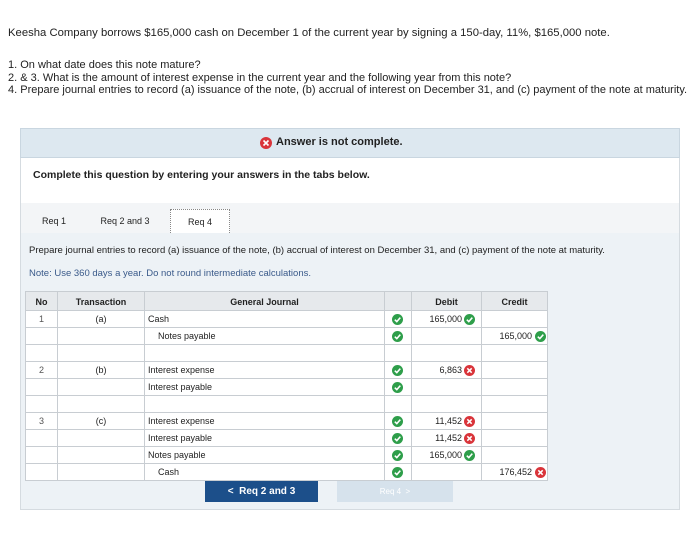 This screenshot has width=700, height=548. Describe the element at coordinates (41, 421) in the screenshot. I see `entry-no: 3` at that location.